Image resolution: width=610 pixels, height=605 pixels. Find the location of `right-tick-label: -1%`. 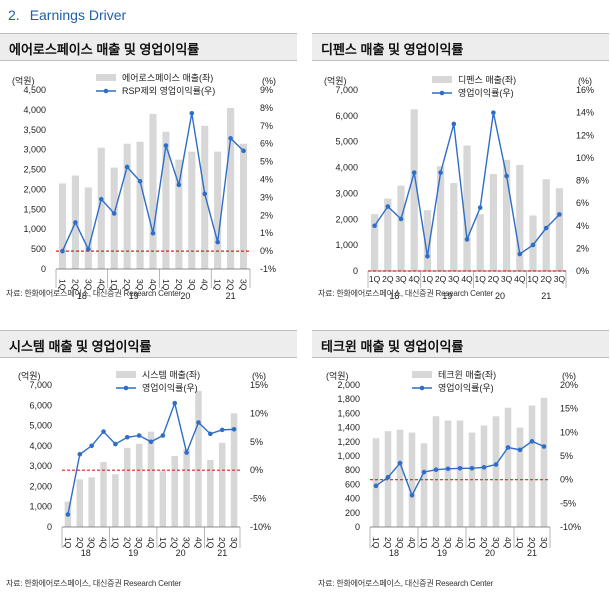

right-tick-label: -1% is located at coordinates (268, 269).